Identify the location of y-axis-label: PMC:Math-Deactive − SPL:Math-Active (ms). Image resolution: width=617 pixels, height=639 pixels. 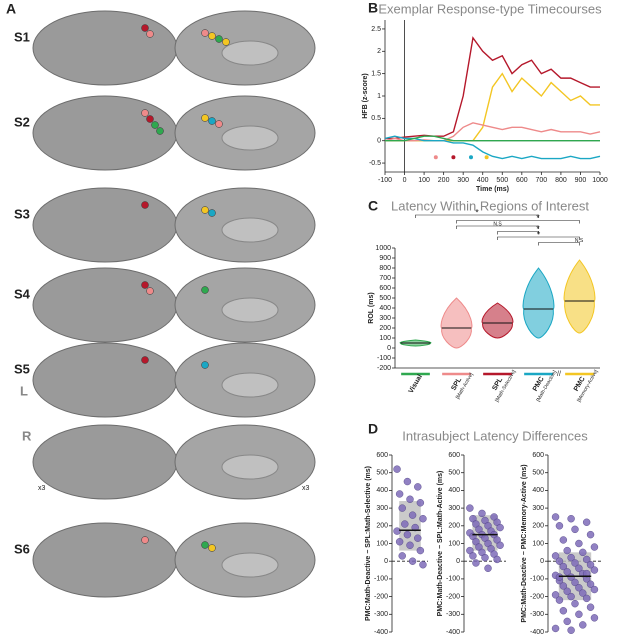
(440, 544).